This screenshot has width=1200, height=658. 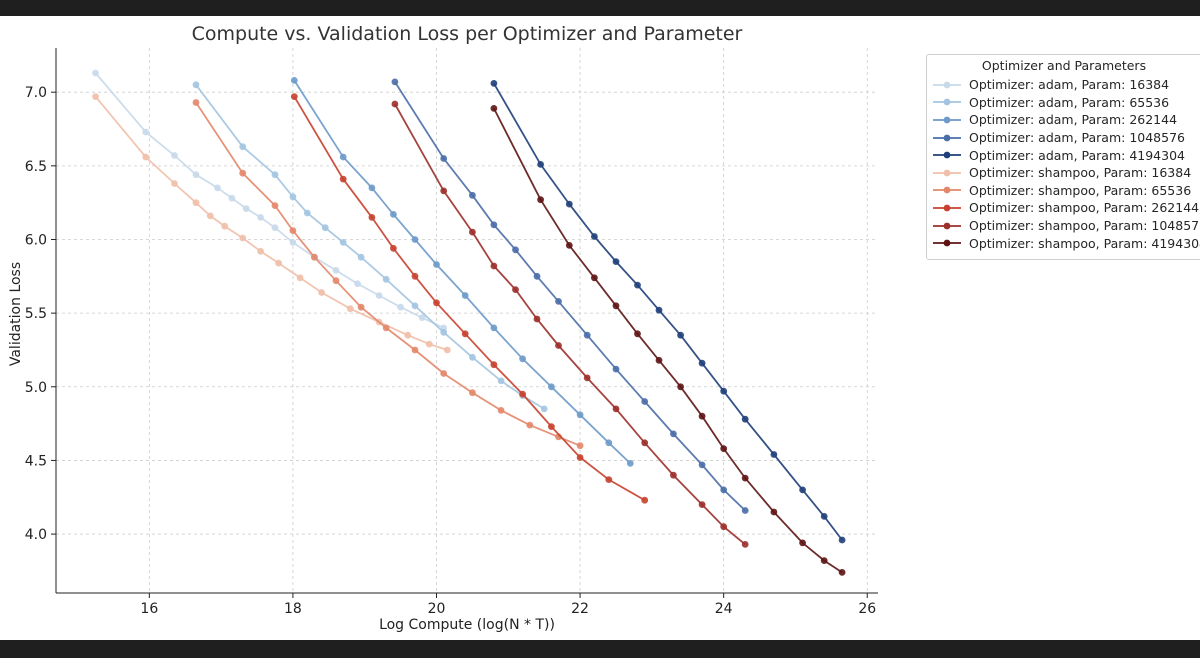 What do you see at coordinates (149, 609) in the screenshot?
I see `x-tick-label: 16` at bounding box center [149, 609].